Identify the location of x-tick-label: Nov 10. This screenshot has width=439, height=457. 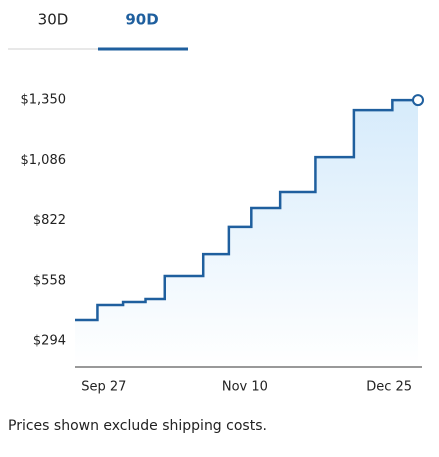
(245, 387).